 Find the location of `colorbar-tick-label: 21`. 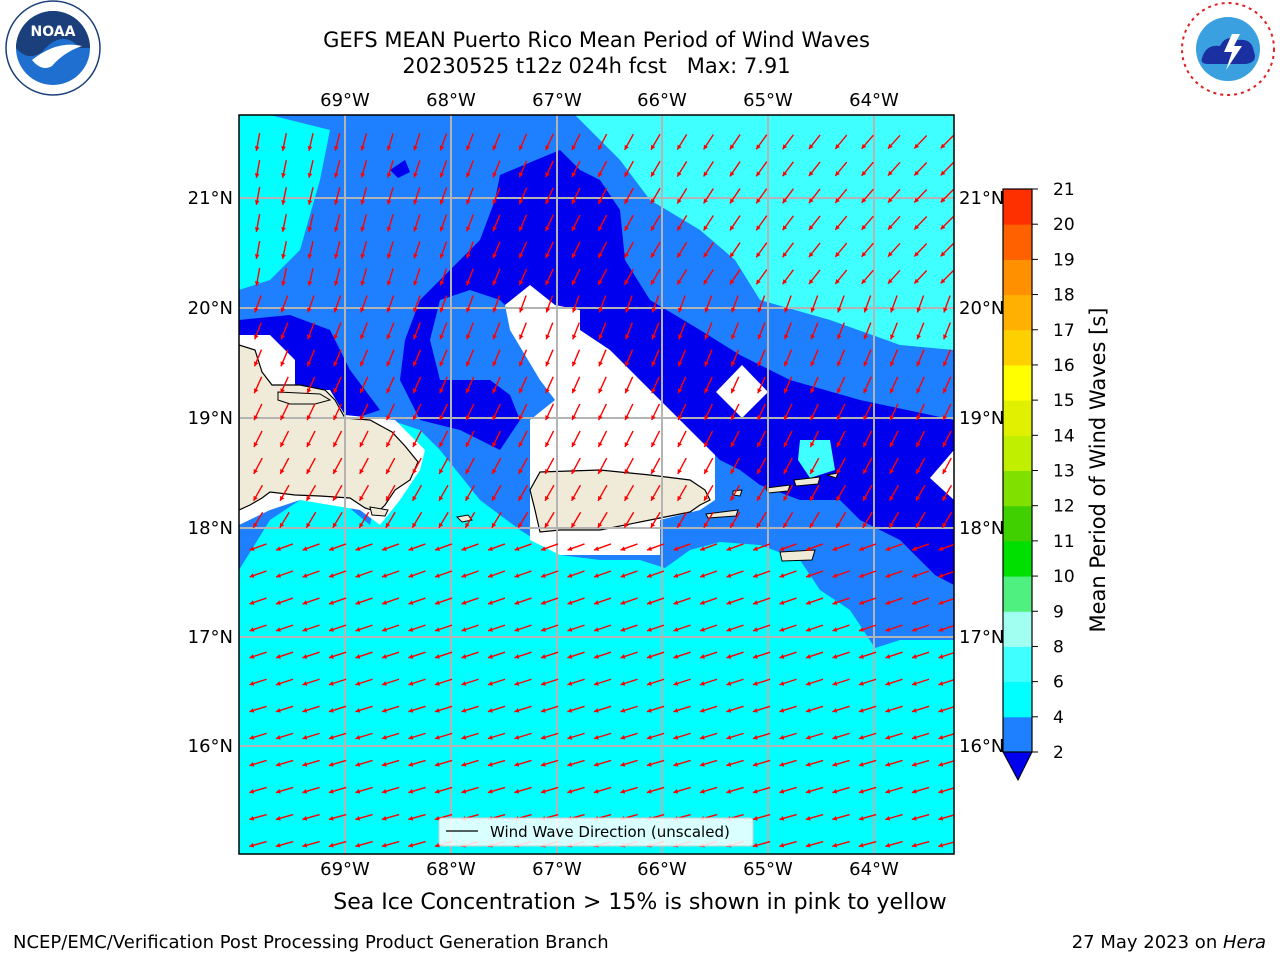

colorbar-tick-label: 21 is located at coordinates (1064, 190).